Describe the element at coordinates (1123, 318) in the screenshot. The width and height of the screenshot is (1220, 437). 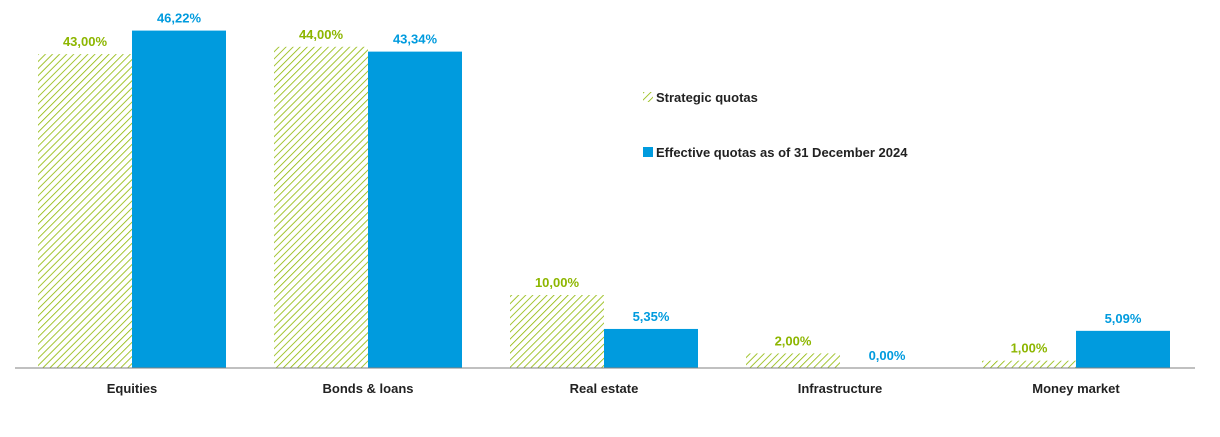
I see `data-label-effective-4: 5,09%` at that location.